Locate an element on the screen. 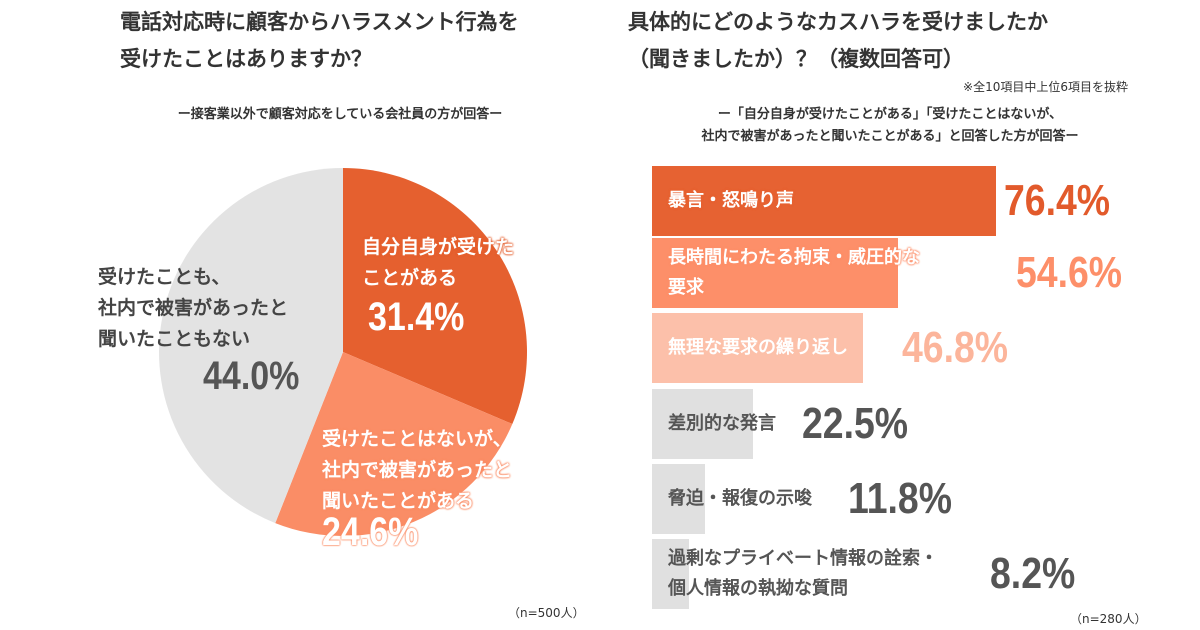 The image size is (1200, 630). bar-label: 差別的な発言 is located at coordinates (722, 424).